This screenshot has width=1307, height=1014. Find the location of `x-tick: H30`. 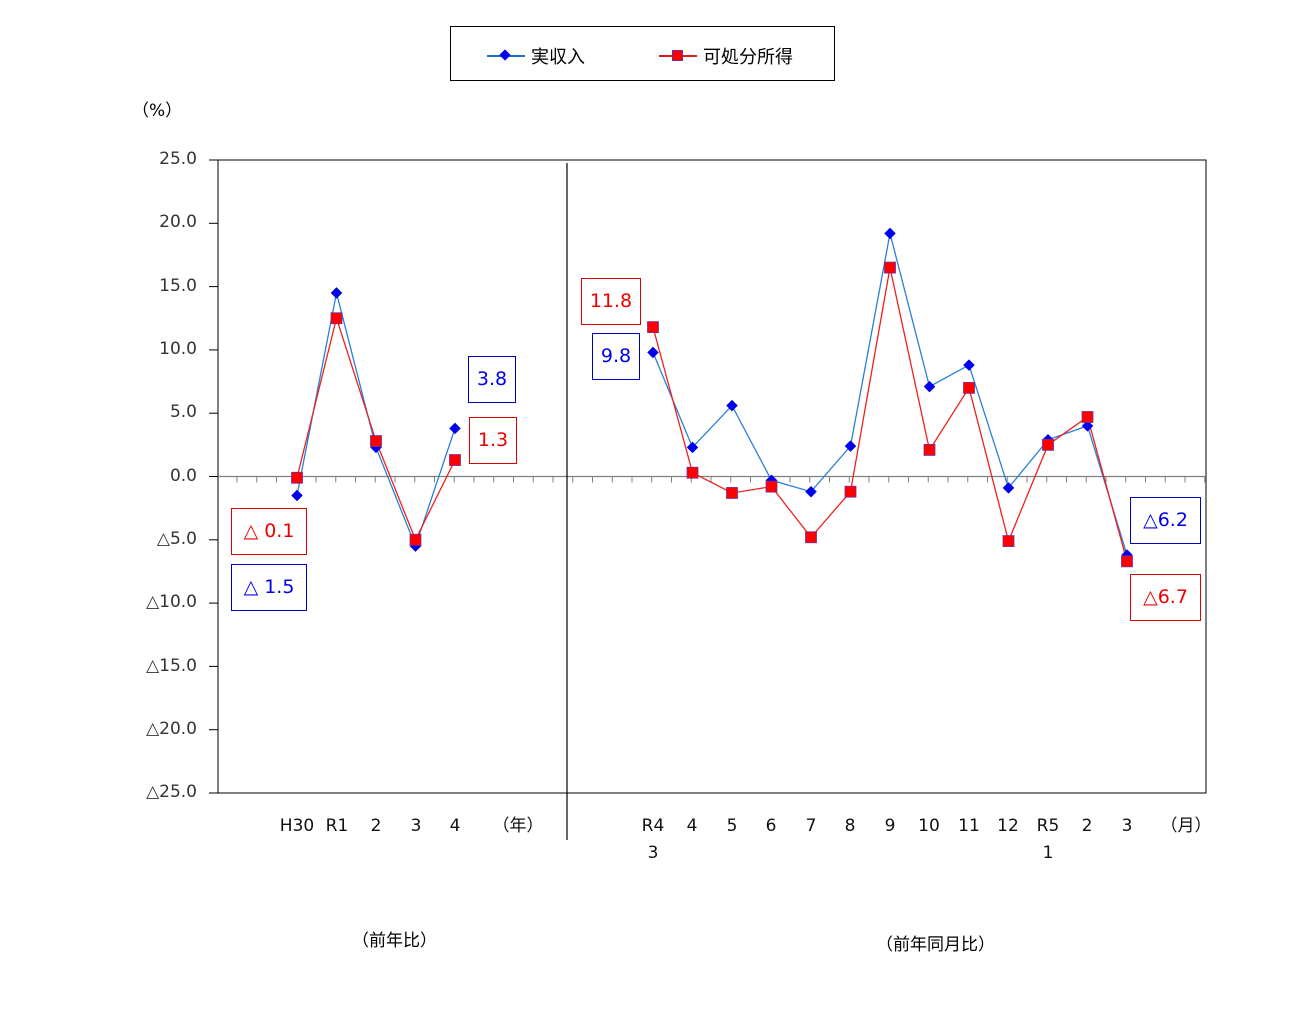

x-tick: H30 is located at coordinates (297, 826).